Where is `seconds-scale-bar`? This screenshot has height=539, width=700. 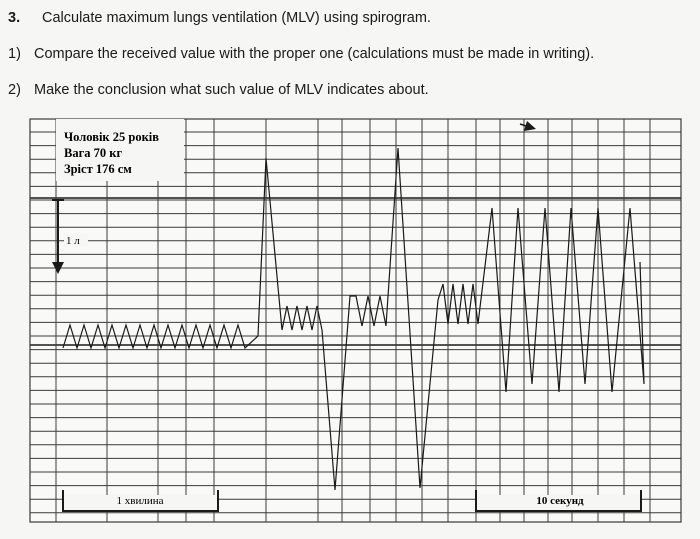
seconds-scale-bar is located at coordinates (558, 501).